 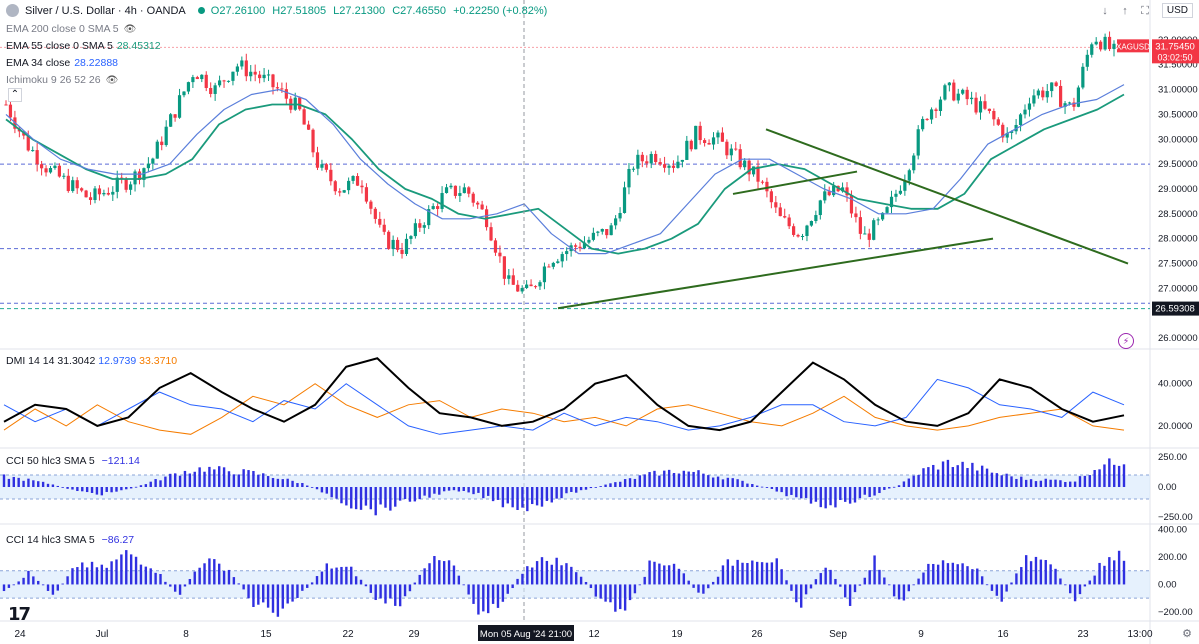 What do you see at coordinates (1105, 11) in the screenshot?
I see `arrow-down-icon: ↓` at bounding box center [1105, 11].